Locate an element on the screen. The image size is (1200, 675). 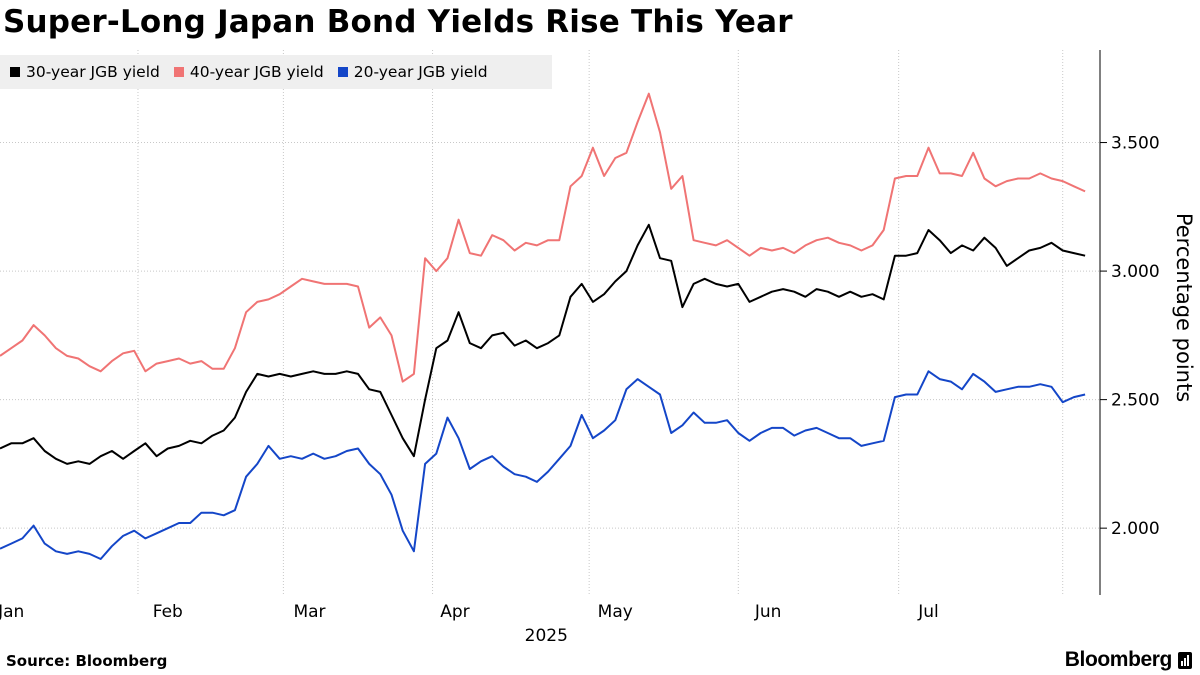
y-axis-label: Percentage points is located at coordinates (1184, 307).